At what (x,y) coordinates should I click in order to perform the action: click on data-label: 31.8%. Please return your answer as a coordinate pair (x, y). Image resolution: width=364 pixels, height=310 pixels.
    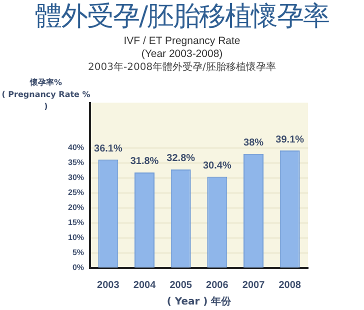
    Looking at the image, I should click on (144, 162).